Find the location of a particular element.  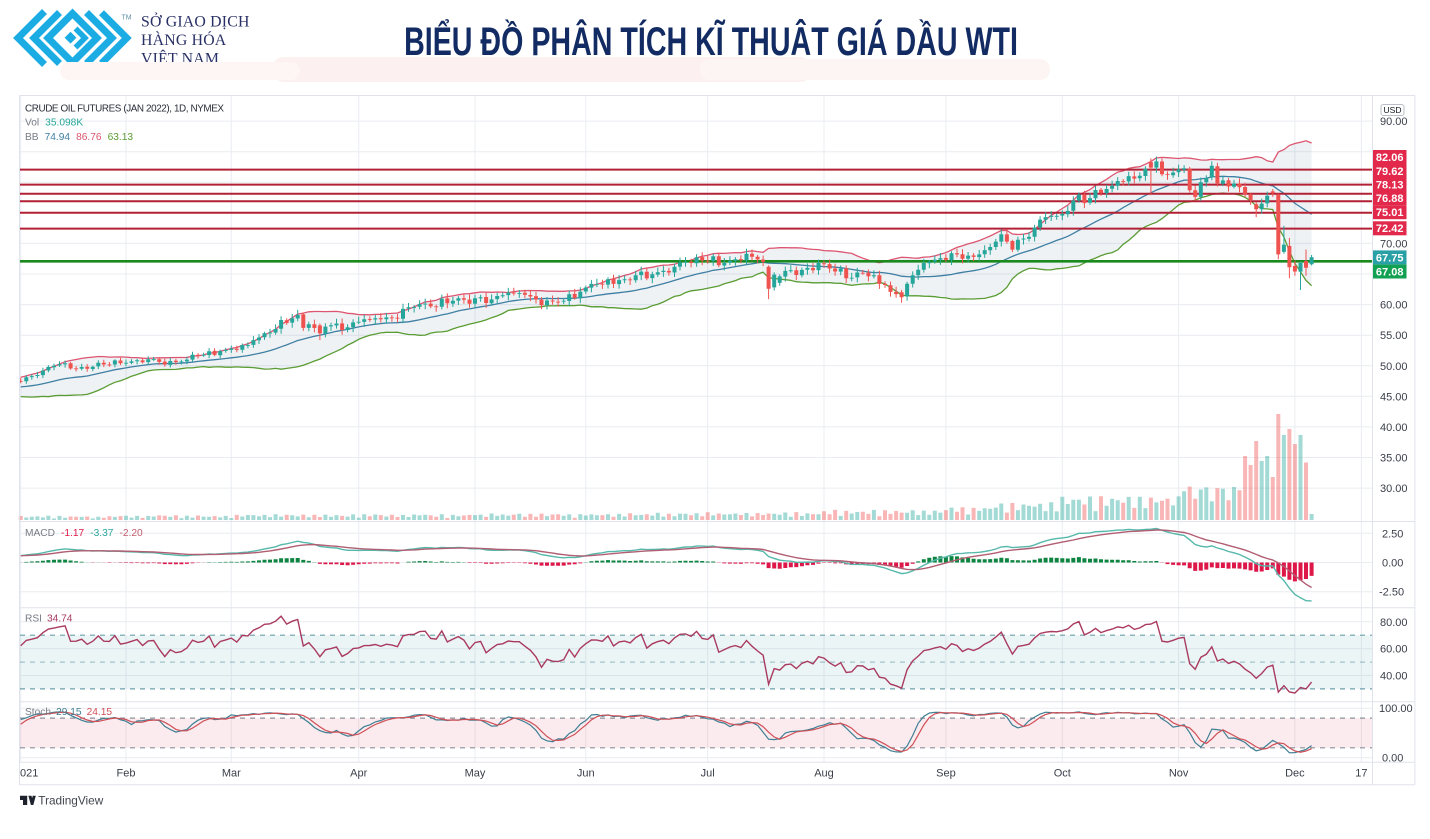

svg-text: Dec is located at coordinates (1295, 774).